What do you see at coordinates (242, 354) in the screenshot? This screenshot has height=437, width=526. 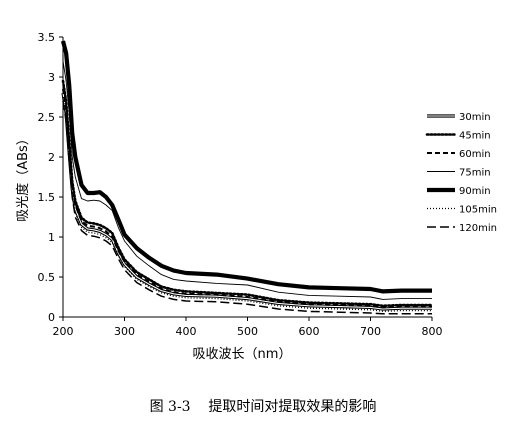 I see `x-axis-title: 吸收波长（nm）` at bounding box center [242, 354].